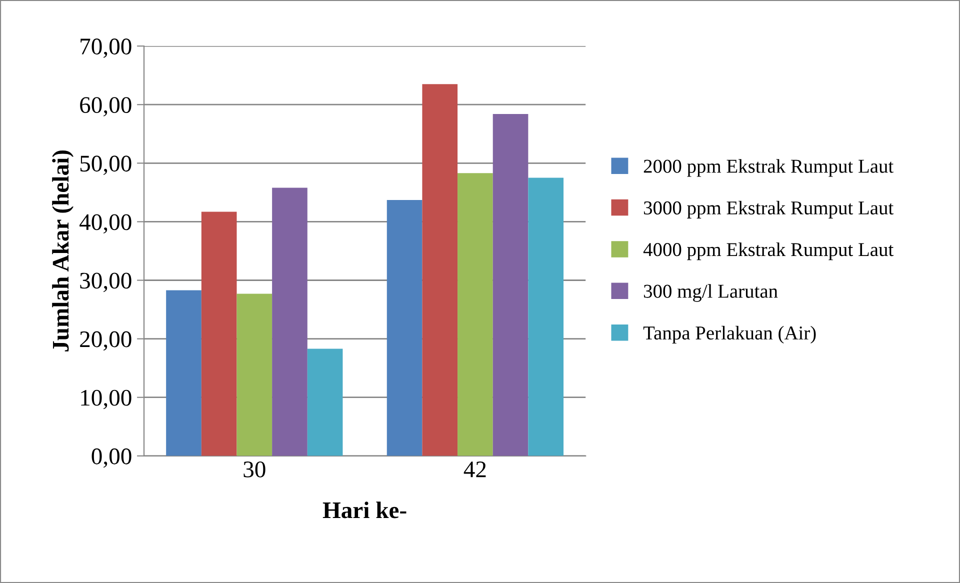 The image size is (960, 583). Describe the element at coordinates (768, 251) in the screenshot. I see `legend-label: 4000 ppm Ekstrak Rumput Laut` at that location.